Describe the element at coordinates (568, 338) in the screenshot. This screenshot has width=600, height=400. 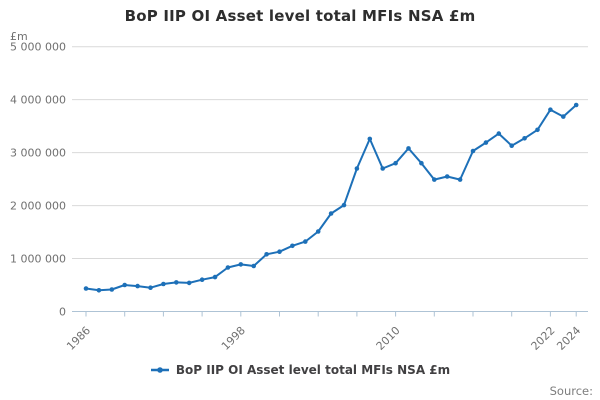
I see `x-tick-label: 2024` at that location.